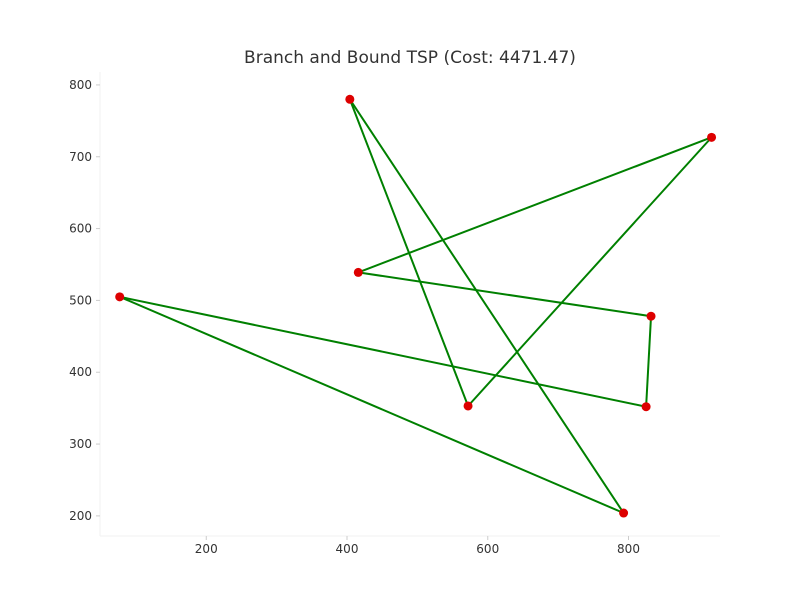 The image size is (800, 600). I want to click on x-tick-label: 200, so click(206, 549).